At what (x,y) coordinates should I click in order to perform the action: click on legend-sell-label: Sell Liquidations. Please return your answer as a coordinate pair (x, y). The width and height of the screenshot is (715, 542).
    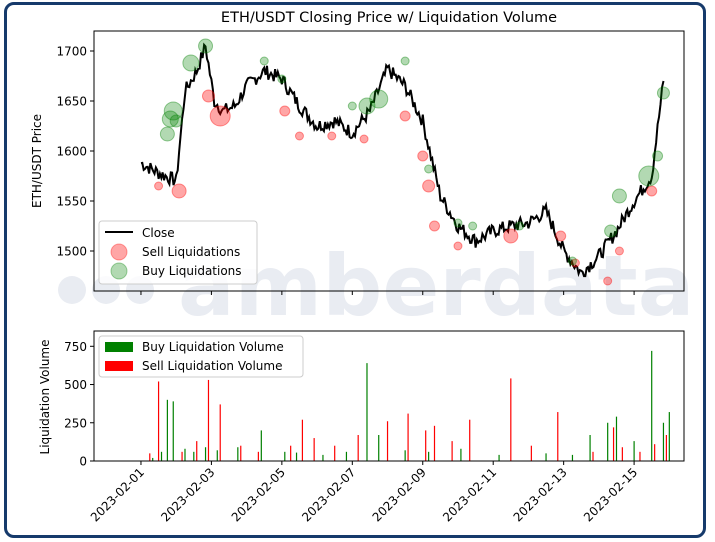
    Looking at the image, I should click on (191, 252).